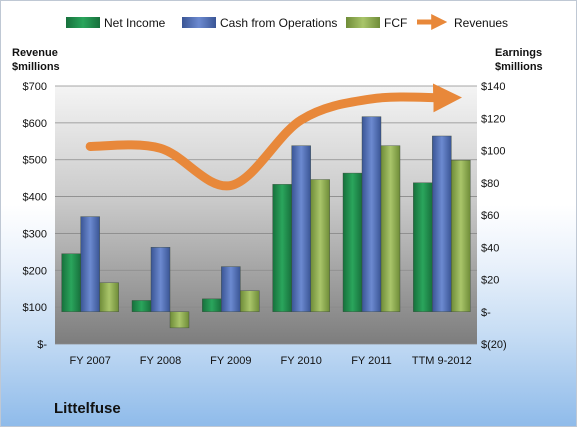 This screenshot has width=577, height=427. I want to click on left-axis-title-line2: $millions, so click(36, 67).